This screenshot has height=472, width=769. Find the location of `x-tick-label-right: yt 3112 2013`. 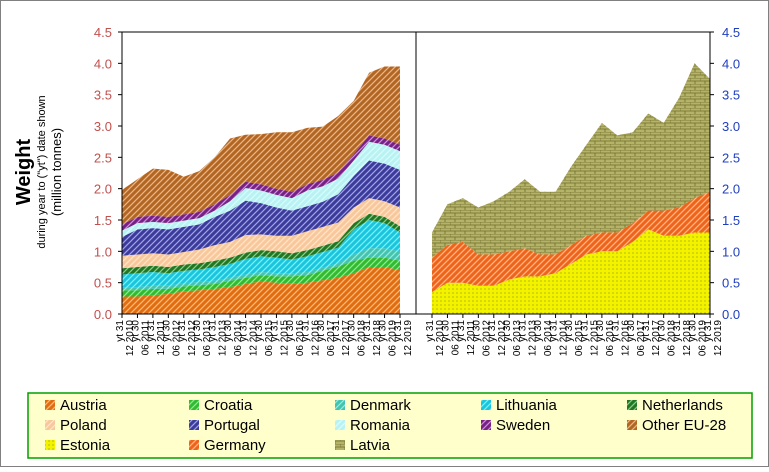

x-tick-label-right: yt 3112 2013 is located at coordinates (528, 338).